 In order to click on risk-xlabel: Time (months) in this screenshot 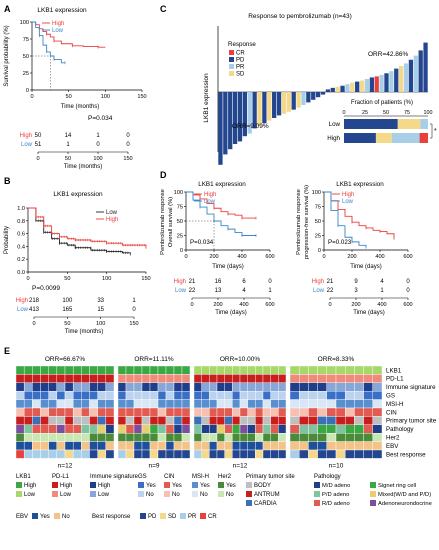, I will do `click(84, 332)`.